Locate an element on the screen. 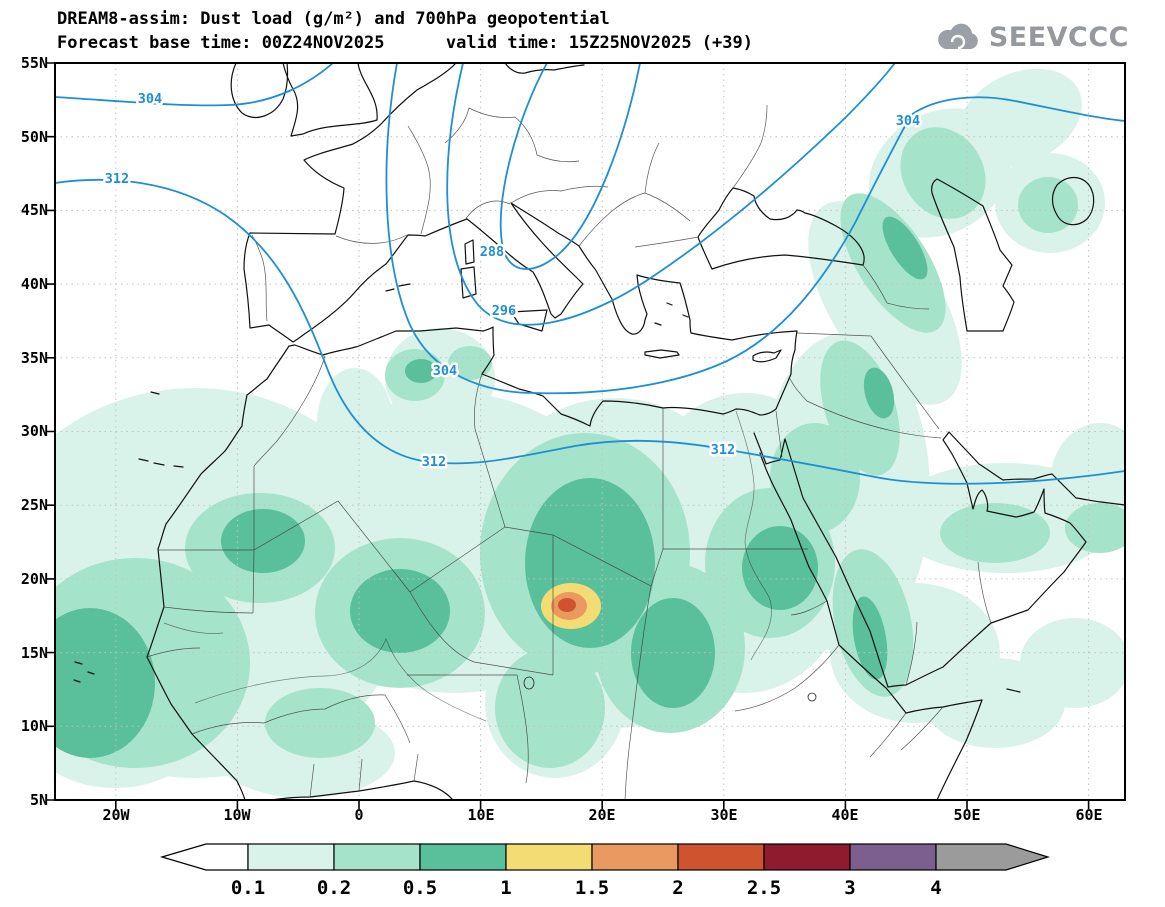 The height and width of the screenshot is (907, 1165). lat-tick-label: 20N is located at coordinates (34, 579).